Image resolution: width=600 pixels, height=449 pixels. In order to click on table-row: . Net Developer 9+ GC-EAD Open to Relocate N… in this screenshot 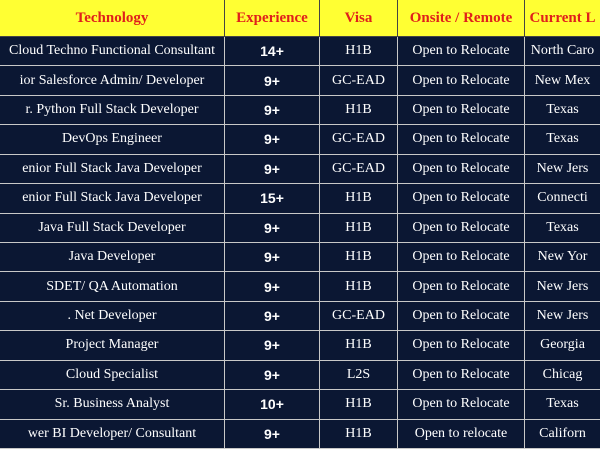, I will do `click(300, 316)`.